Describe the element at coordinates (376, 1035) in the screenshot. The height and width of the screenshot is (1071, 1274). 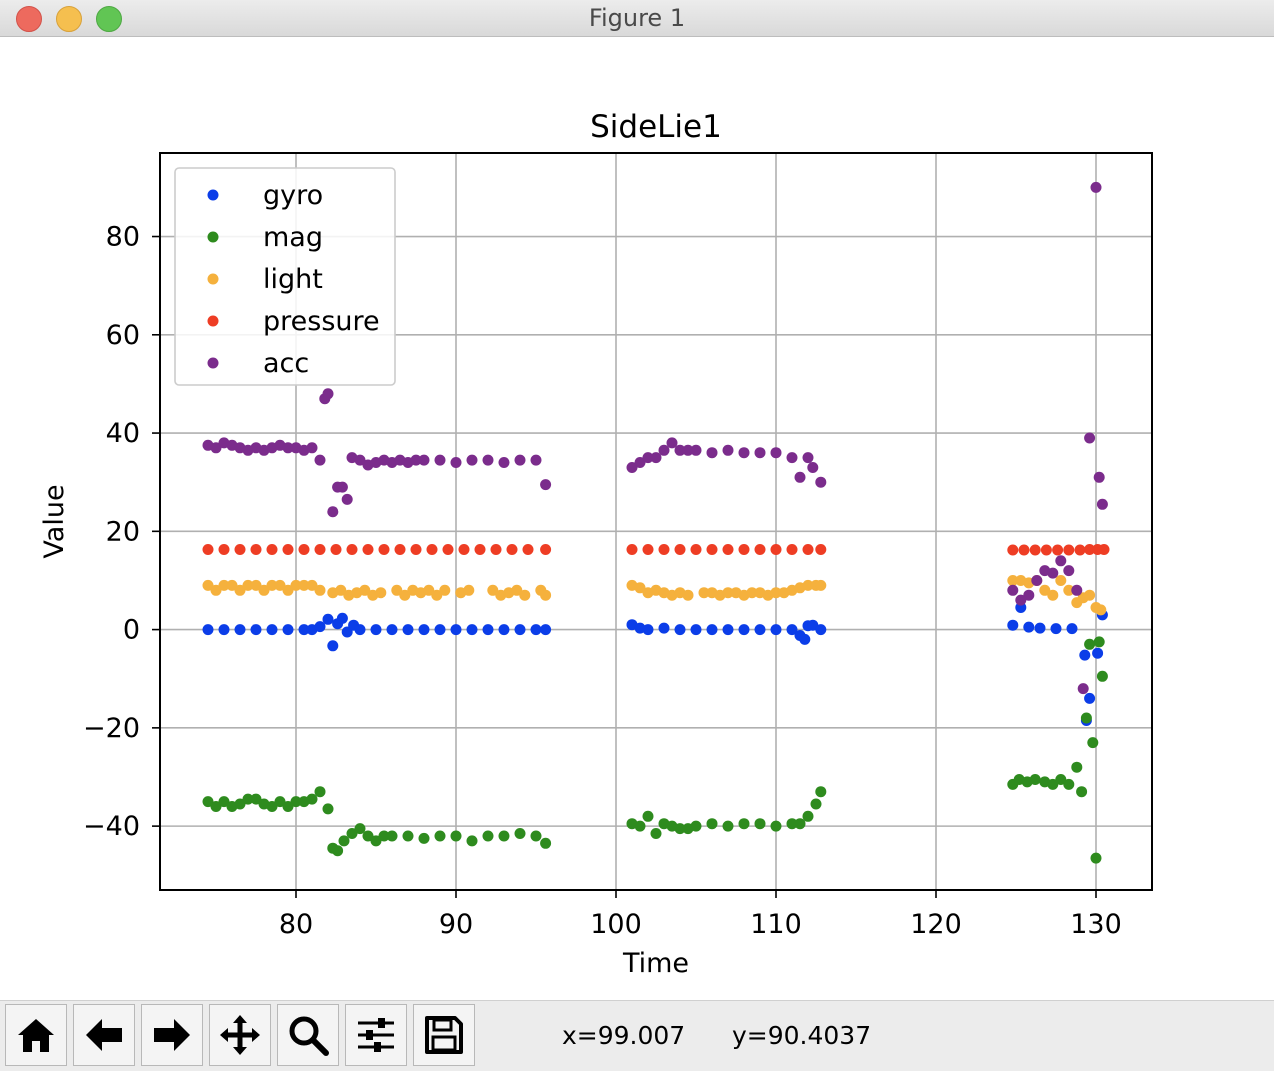
I see `configure-subplots-button` at that location.